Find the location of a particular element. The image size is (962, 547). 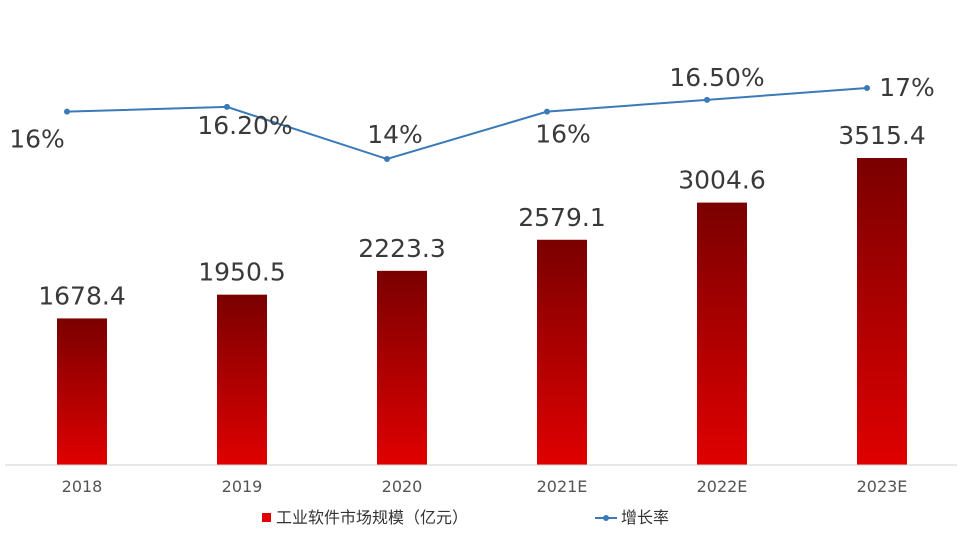

bar-label-2020: 2223.3 is located at coordinates (401, 248).